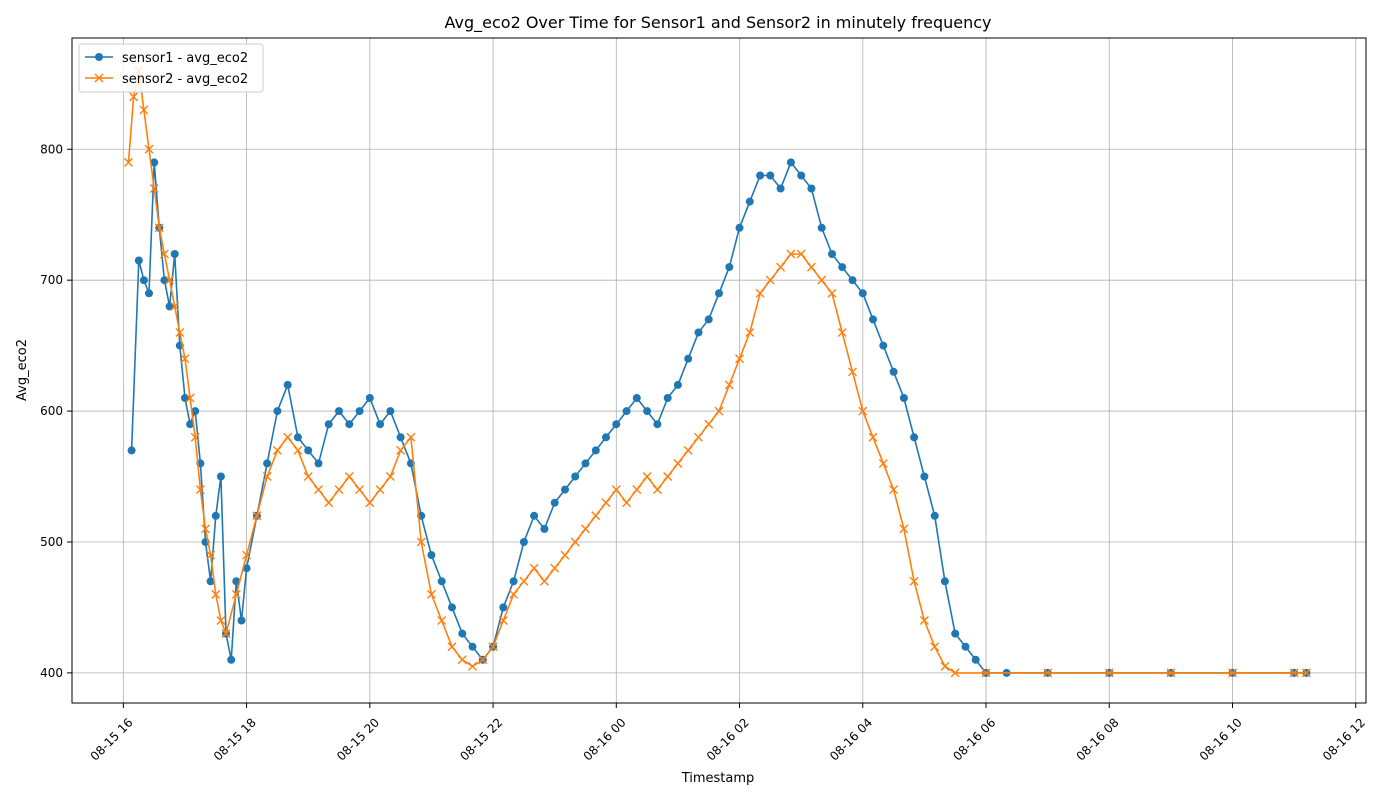  I want to click on y-tick-label: 600, so click(51, 411).